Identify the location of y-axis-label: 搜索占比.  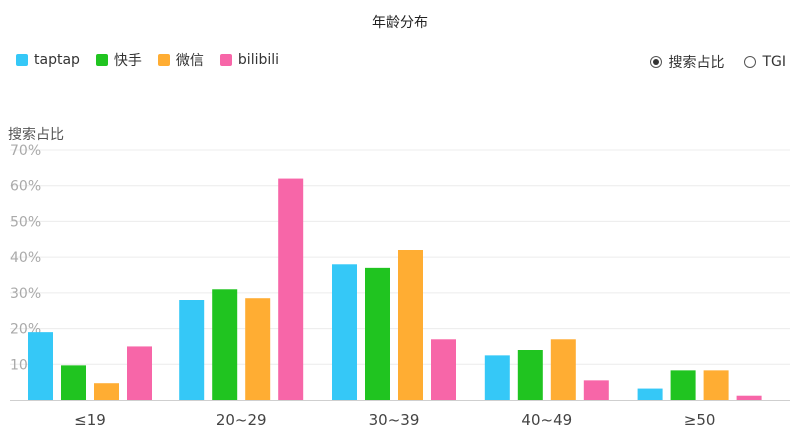
(36, 135).